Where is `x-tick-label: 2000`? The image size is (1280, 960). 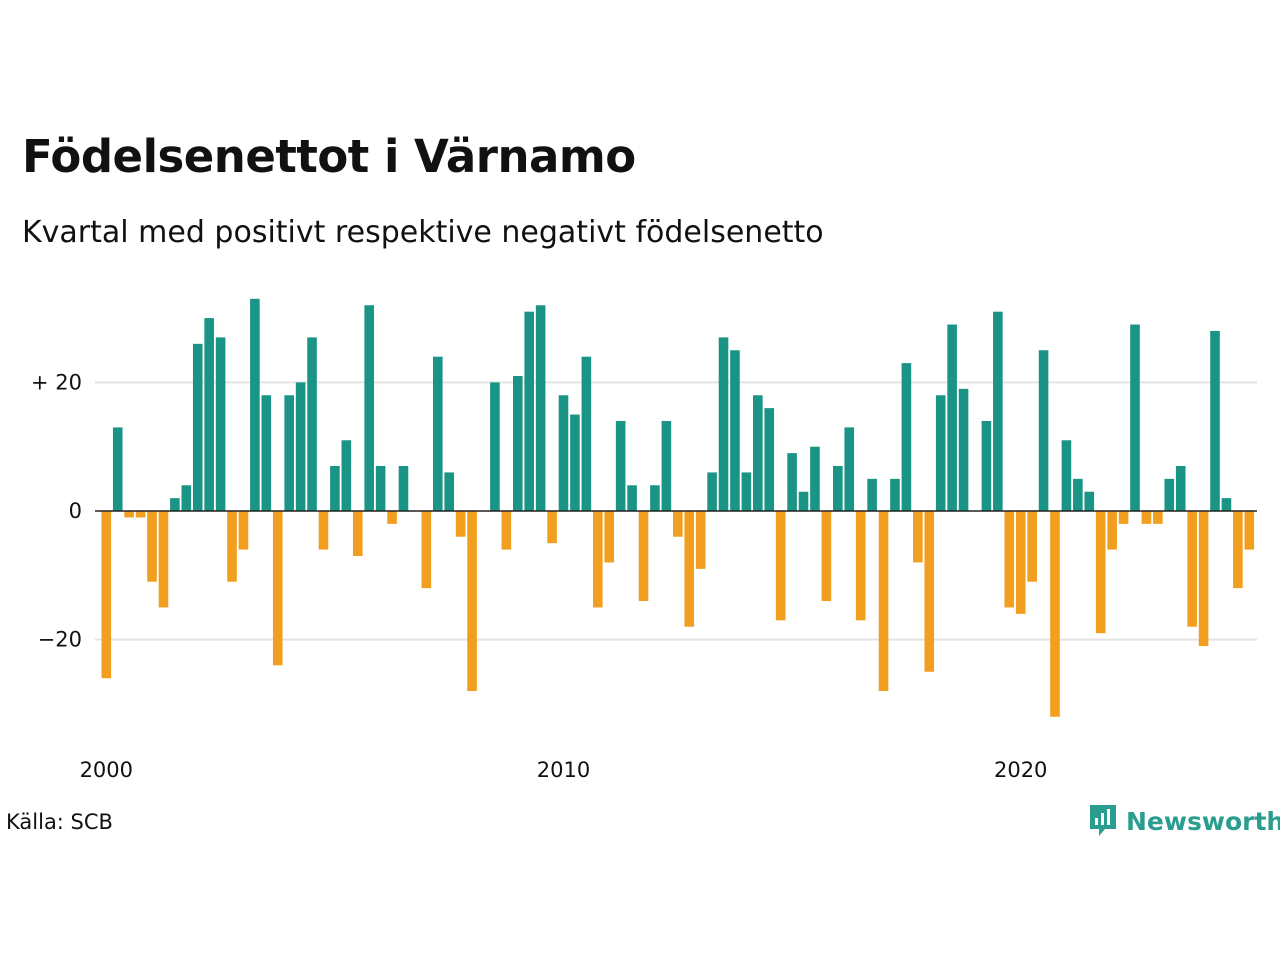
x-tick-label: 2000 is located at coordinates (106, 770).